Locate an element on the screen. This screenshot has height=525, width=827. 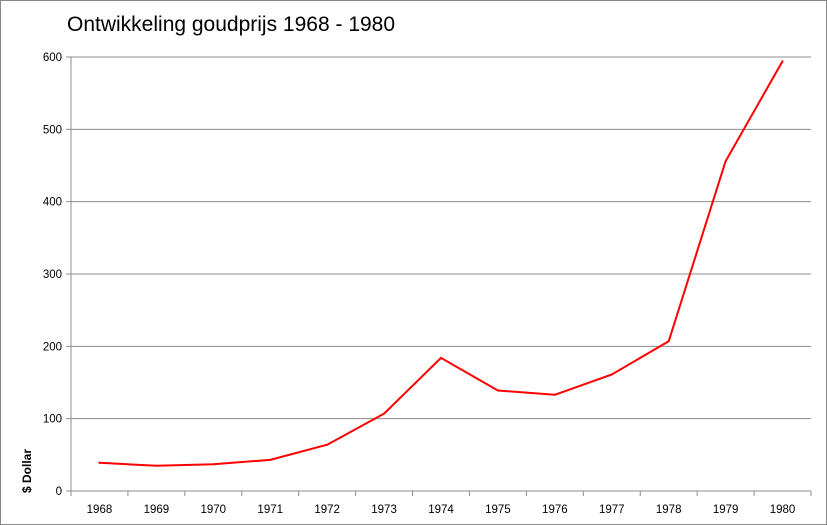
data-point-1969 is located at coordinates (156, 465).